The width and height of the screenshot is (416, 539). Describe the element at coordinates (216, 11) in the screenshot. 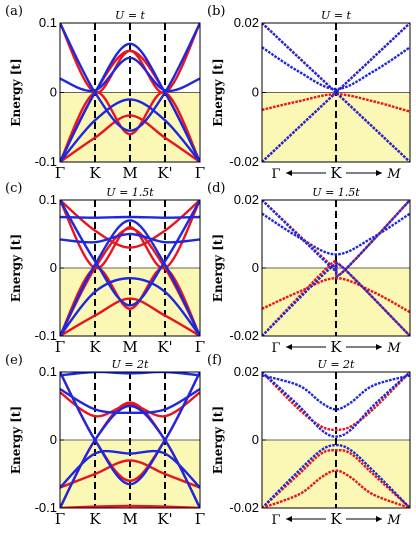

I see `panel-label: (b)` at that location.